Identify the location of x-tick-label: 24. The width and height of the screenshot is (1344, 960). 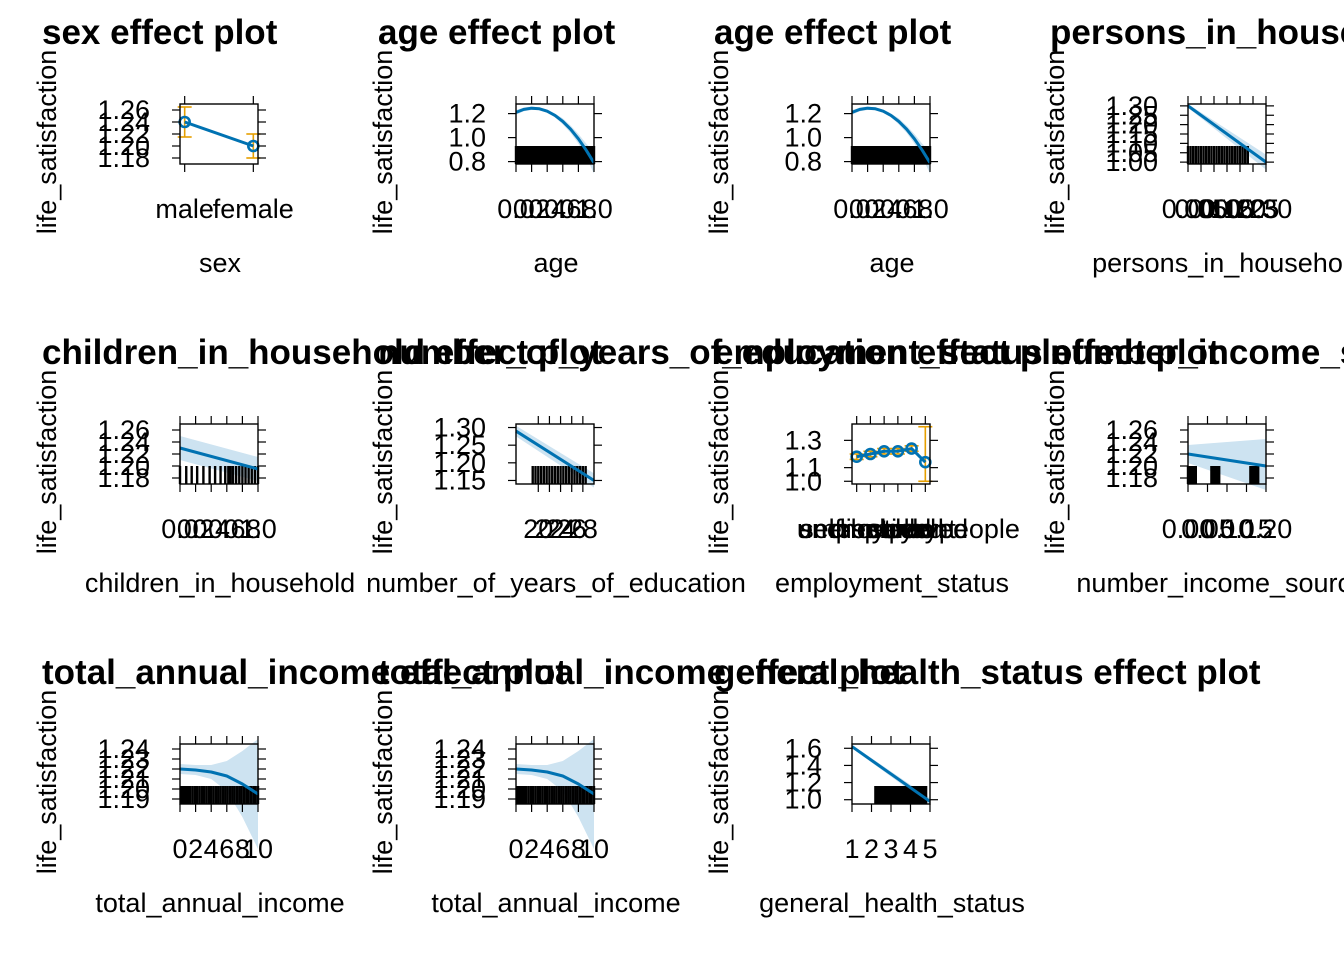
(561, 529).